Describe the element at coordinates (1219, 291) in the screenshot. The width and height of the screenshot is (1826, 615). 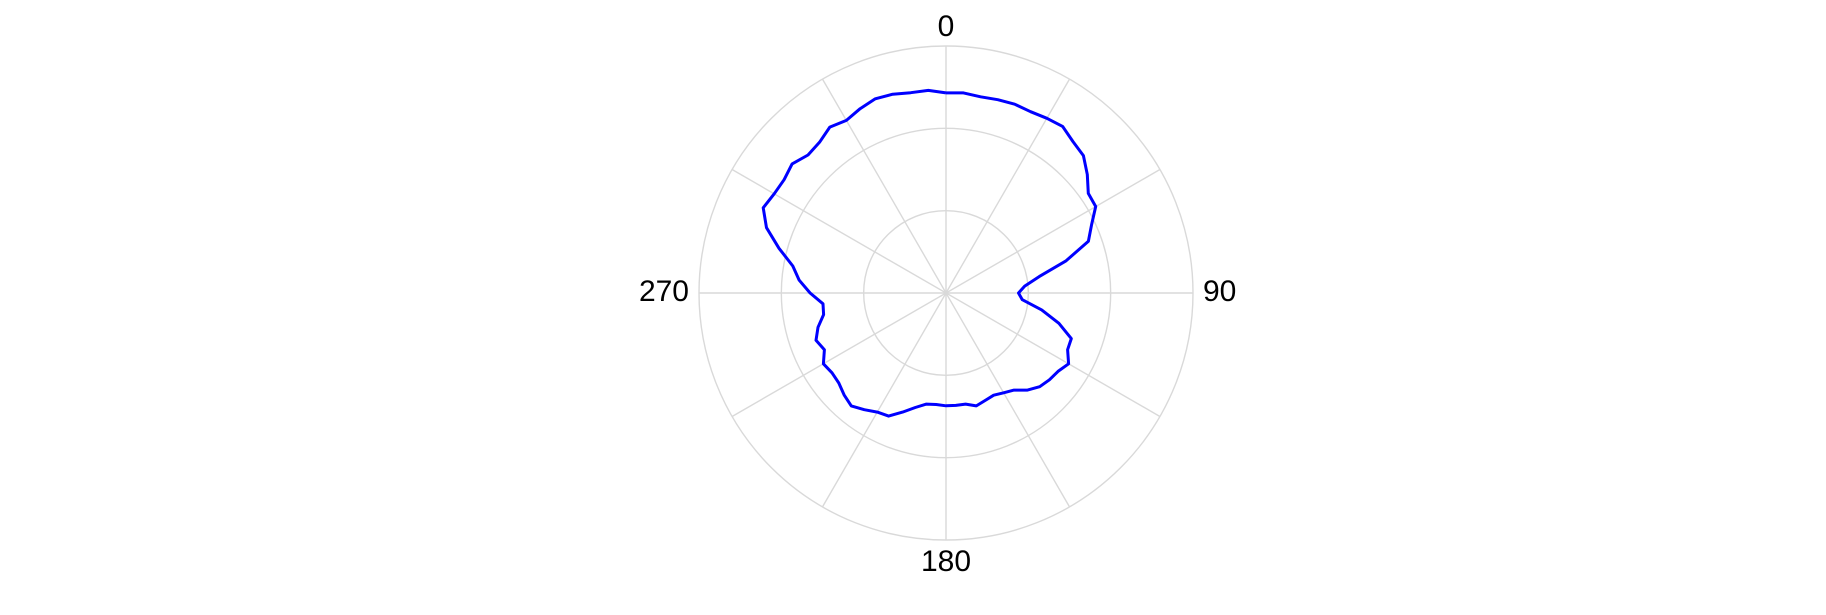
I see `angle-tick-label-90: 90` at that location.